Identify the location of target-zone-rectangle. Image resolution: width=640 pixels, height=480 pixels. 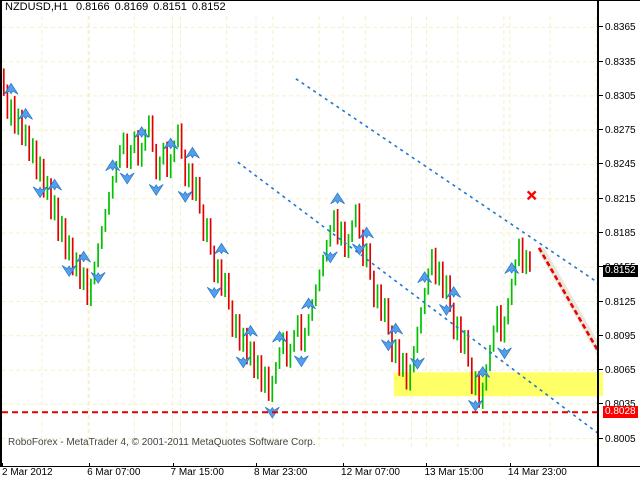
(495, 384).